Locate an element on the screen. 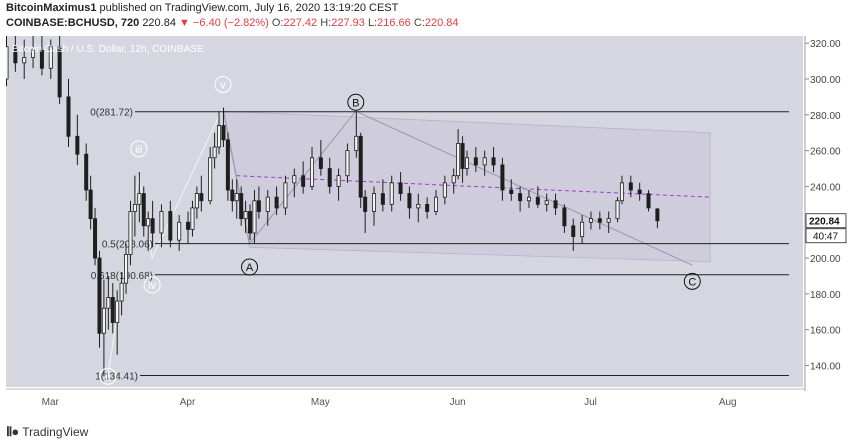  open-label: O: is located at coordinates (277, 23).